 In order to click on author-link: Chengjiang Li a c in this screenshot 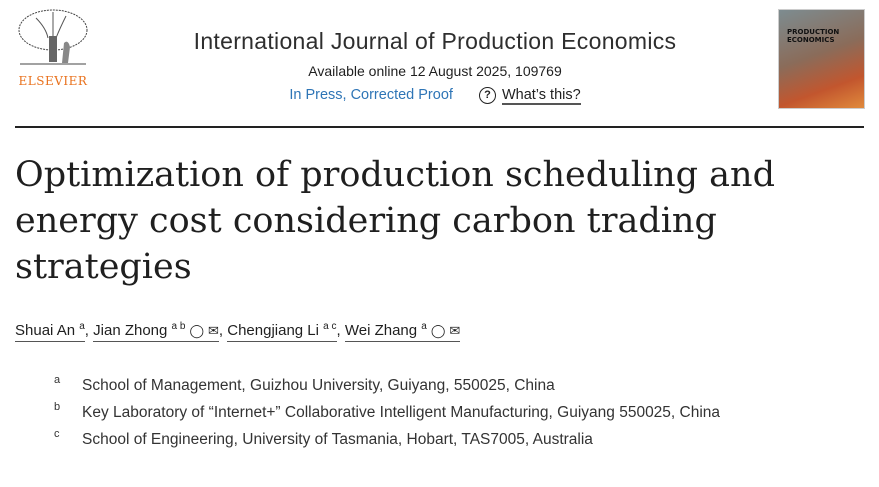, I will do `click(282, 331)`.